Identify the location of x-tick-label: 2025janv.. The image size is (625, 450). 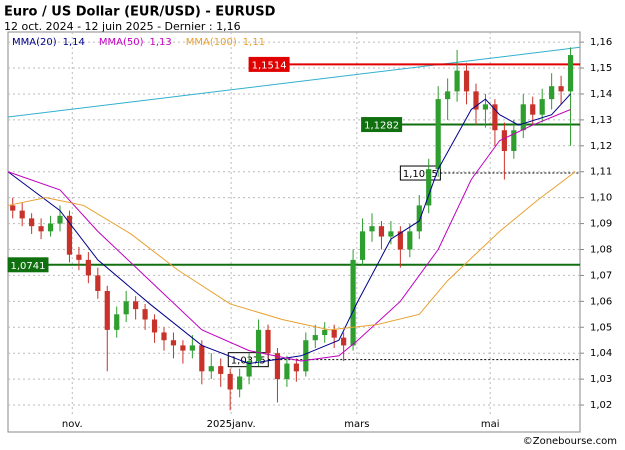
(231, 424).